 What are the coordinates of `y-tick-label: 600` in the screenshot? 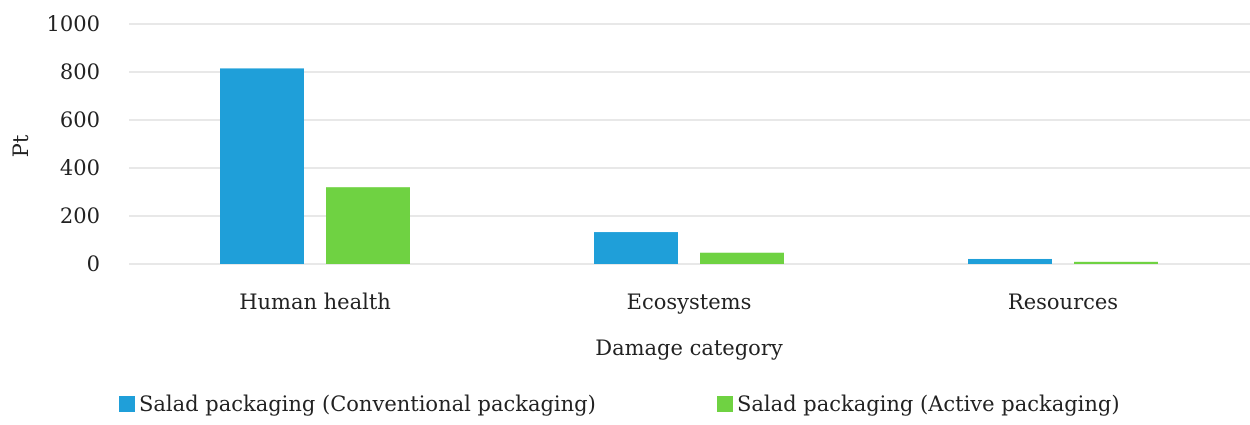 It's located at (80, 120).